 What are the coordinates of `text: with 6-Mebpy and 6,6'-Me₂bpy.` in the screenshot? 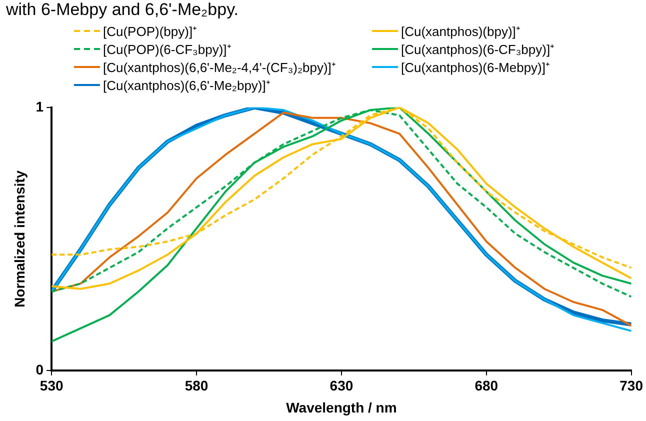 It's located at (122, 10).